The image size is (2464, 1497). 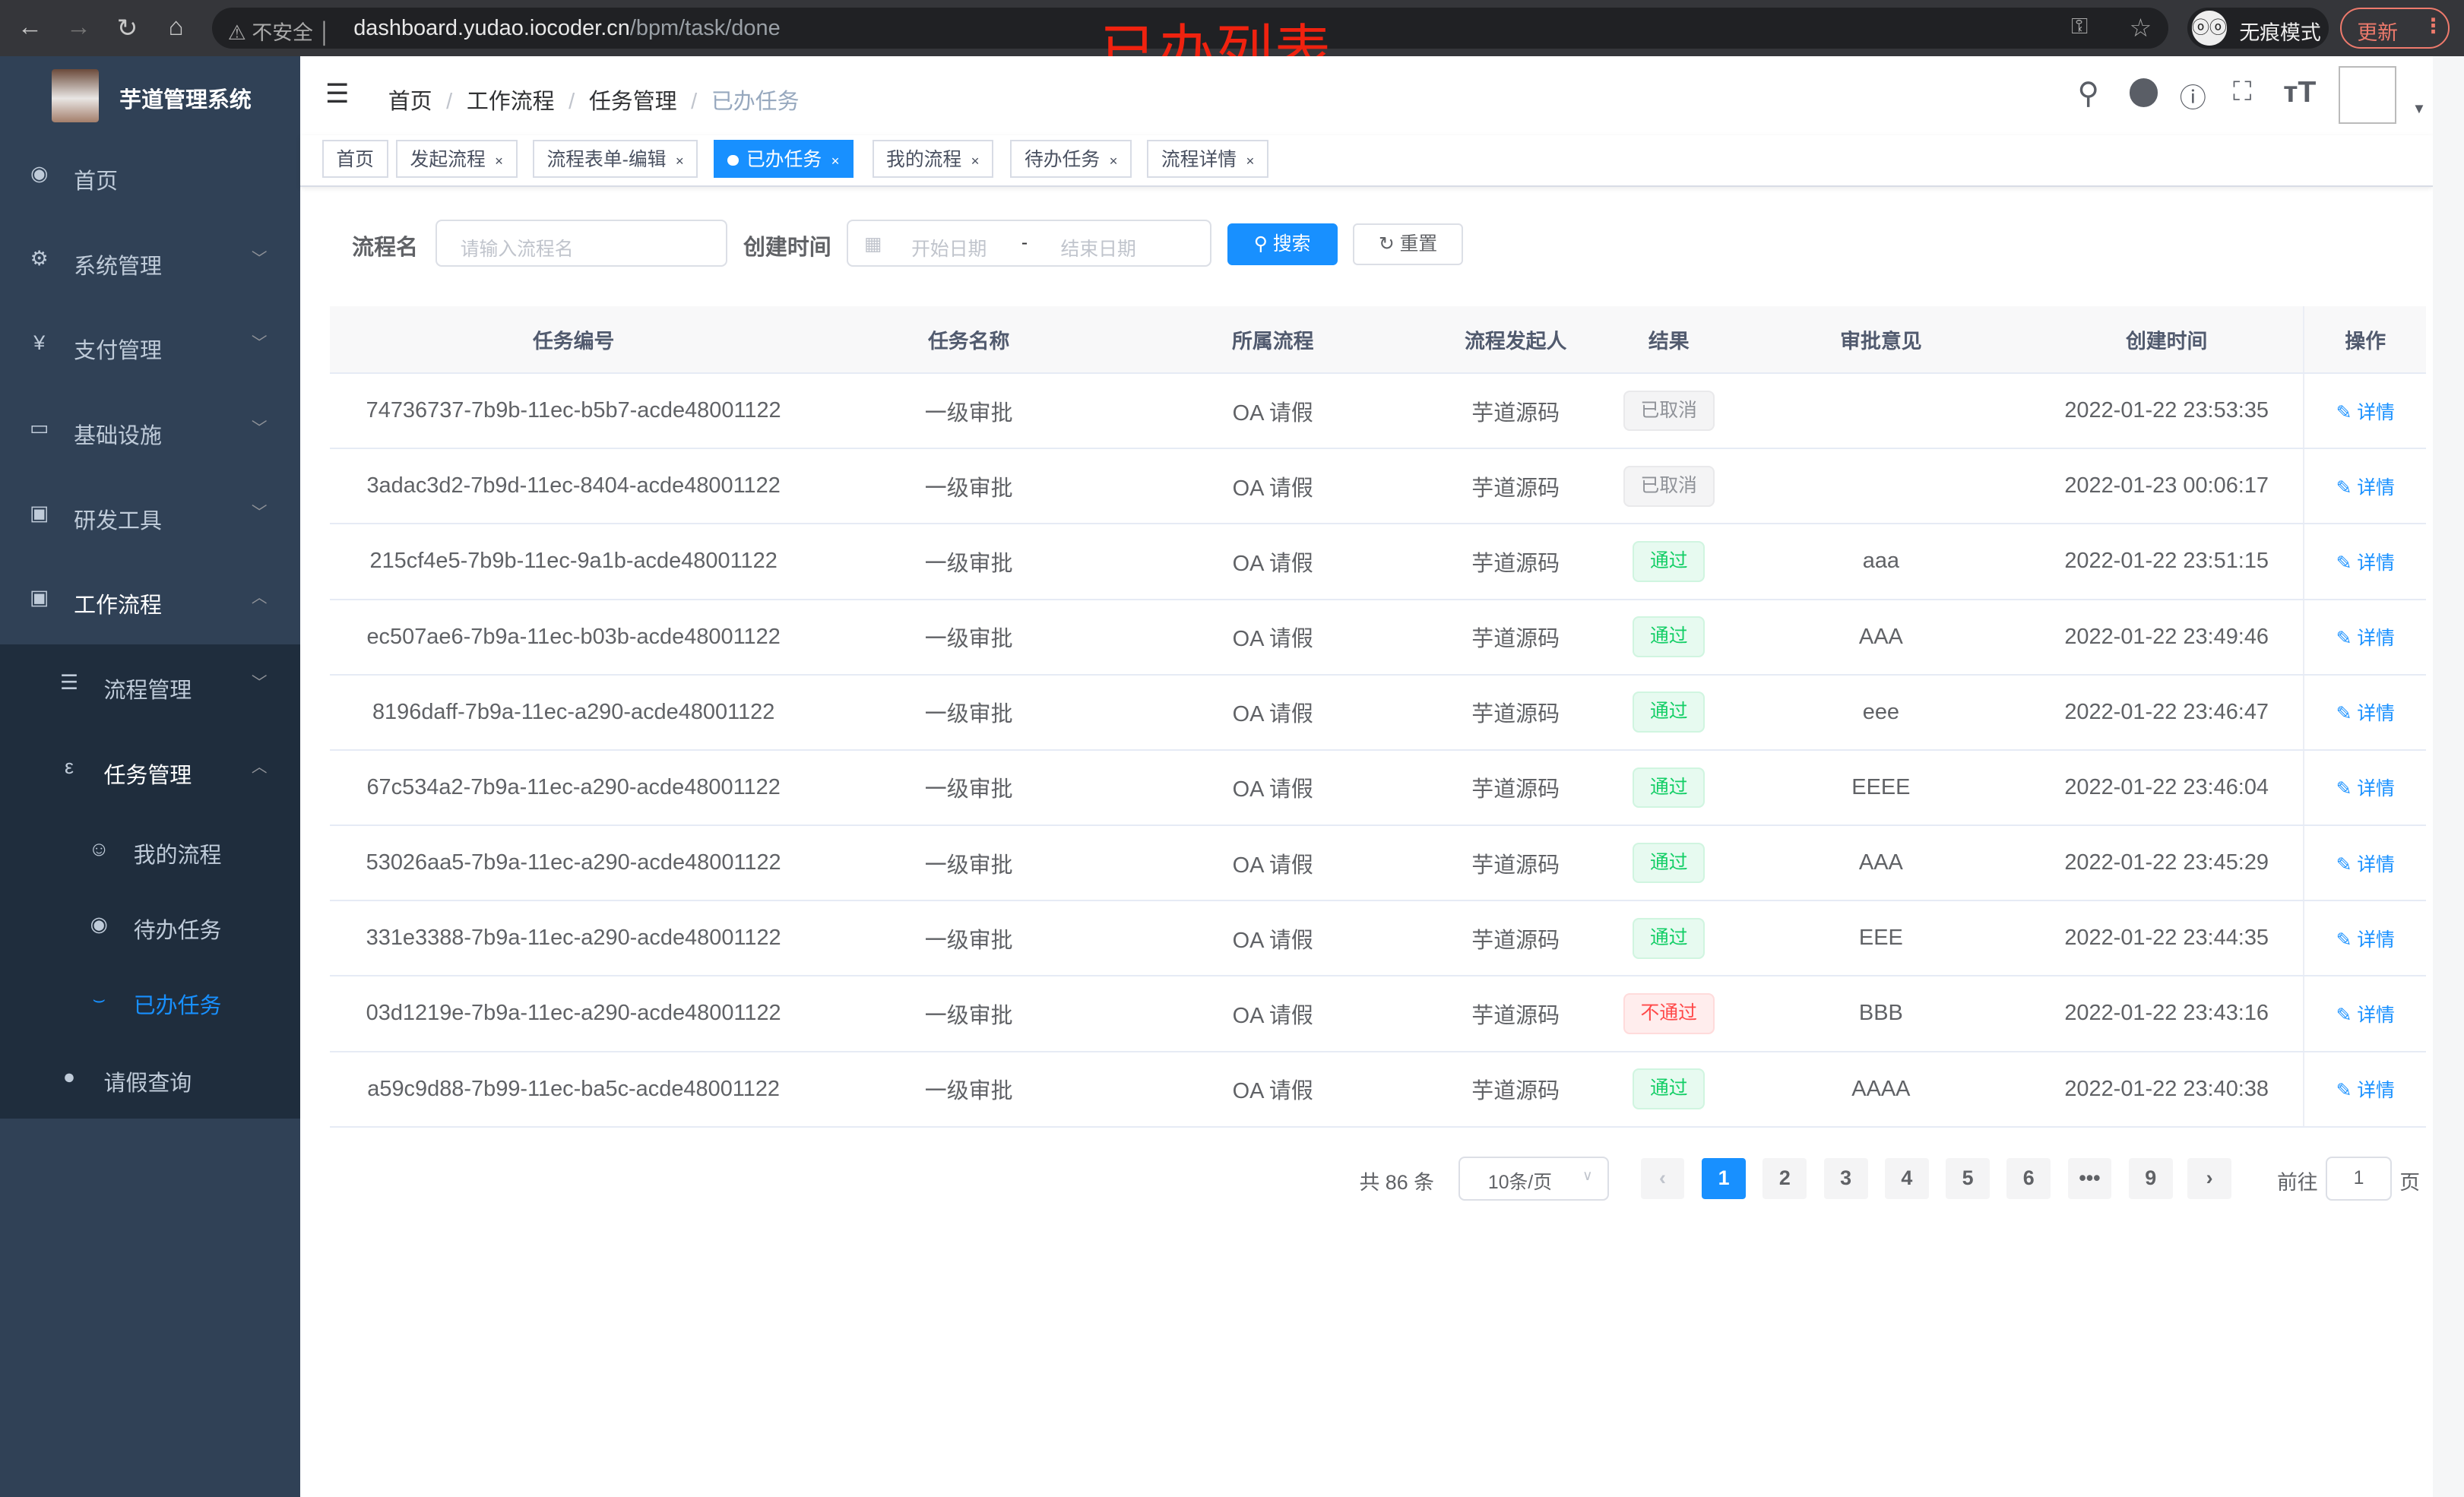 What do you see at coordinates (2140, 28) in the screenshot?
I see `star-icon: ☆` at bounding box center [2140, 28].